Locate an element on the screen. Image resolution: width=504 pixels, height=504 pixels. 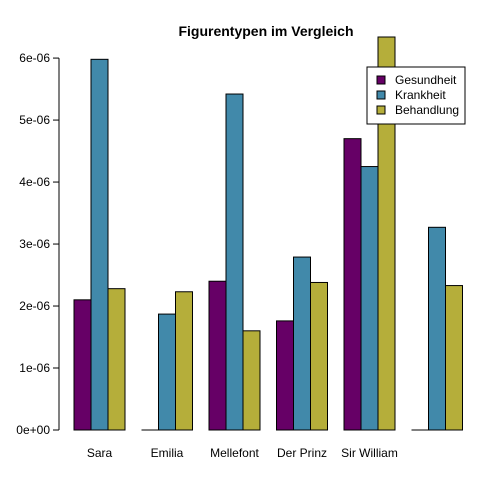
x-tick-label: Emilia is located at coordinates (167, 453).